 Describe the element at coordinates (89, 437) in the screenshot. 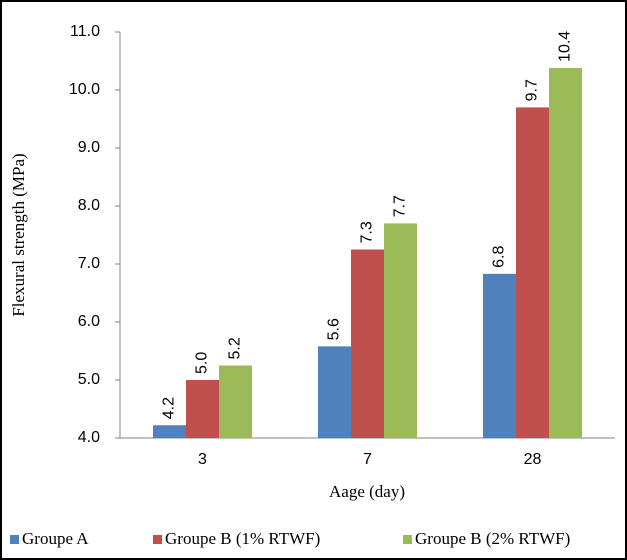

I see `y-tick-label: 4.0` at that location.